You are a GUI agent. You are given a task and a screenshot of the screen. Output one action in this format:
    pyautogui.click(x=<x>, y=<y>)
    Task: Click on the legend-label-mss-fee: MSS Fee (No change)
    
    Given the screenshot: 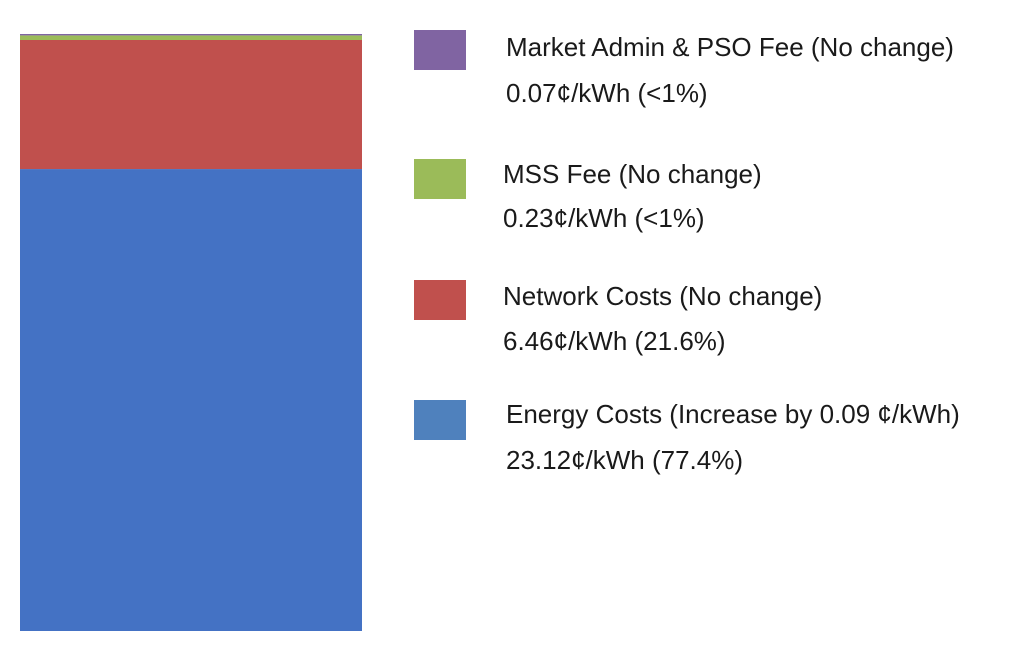 What is the action you would take?
    pyautogui.click(x=632, y=174)
    